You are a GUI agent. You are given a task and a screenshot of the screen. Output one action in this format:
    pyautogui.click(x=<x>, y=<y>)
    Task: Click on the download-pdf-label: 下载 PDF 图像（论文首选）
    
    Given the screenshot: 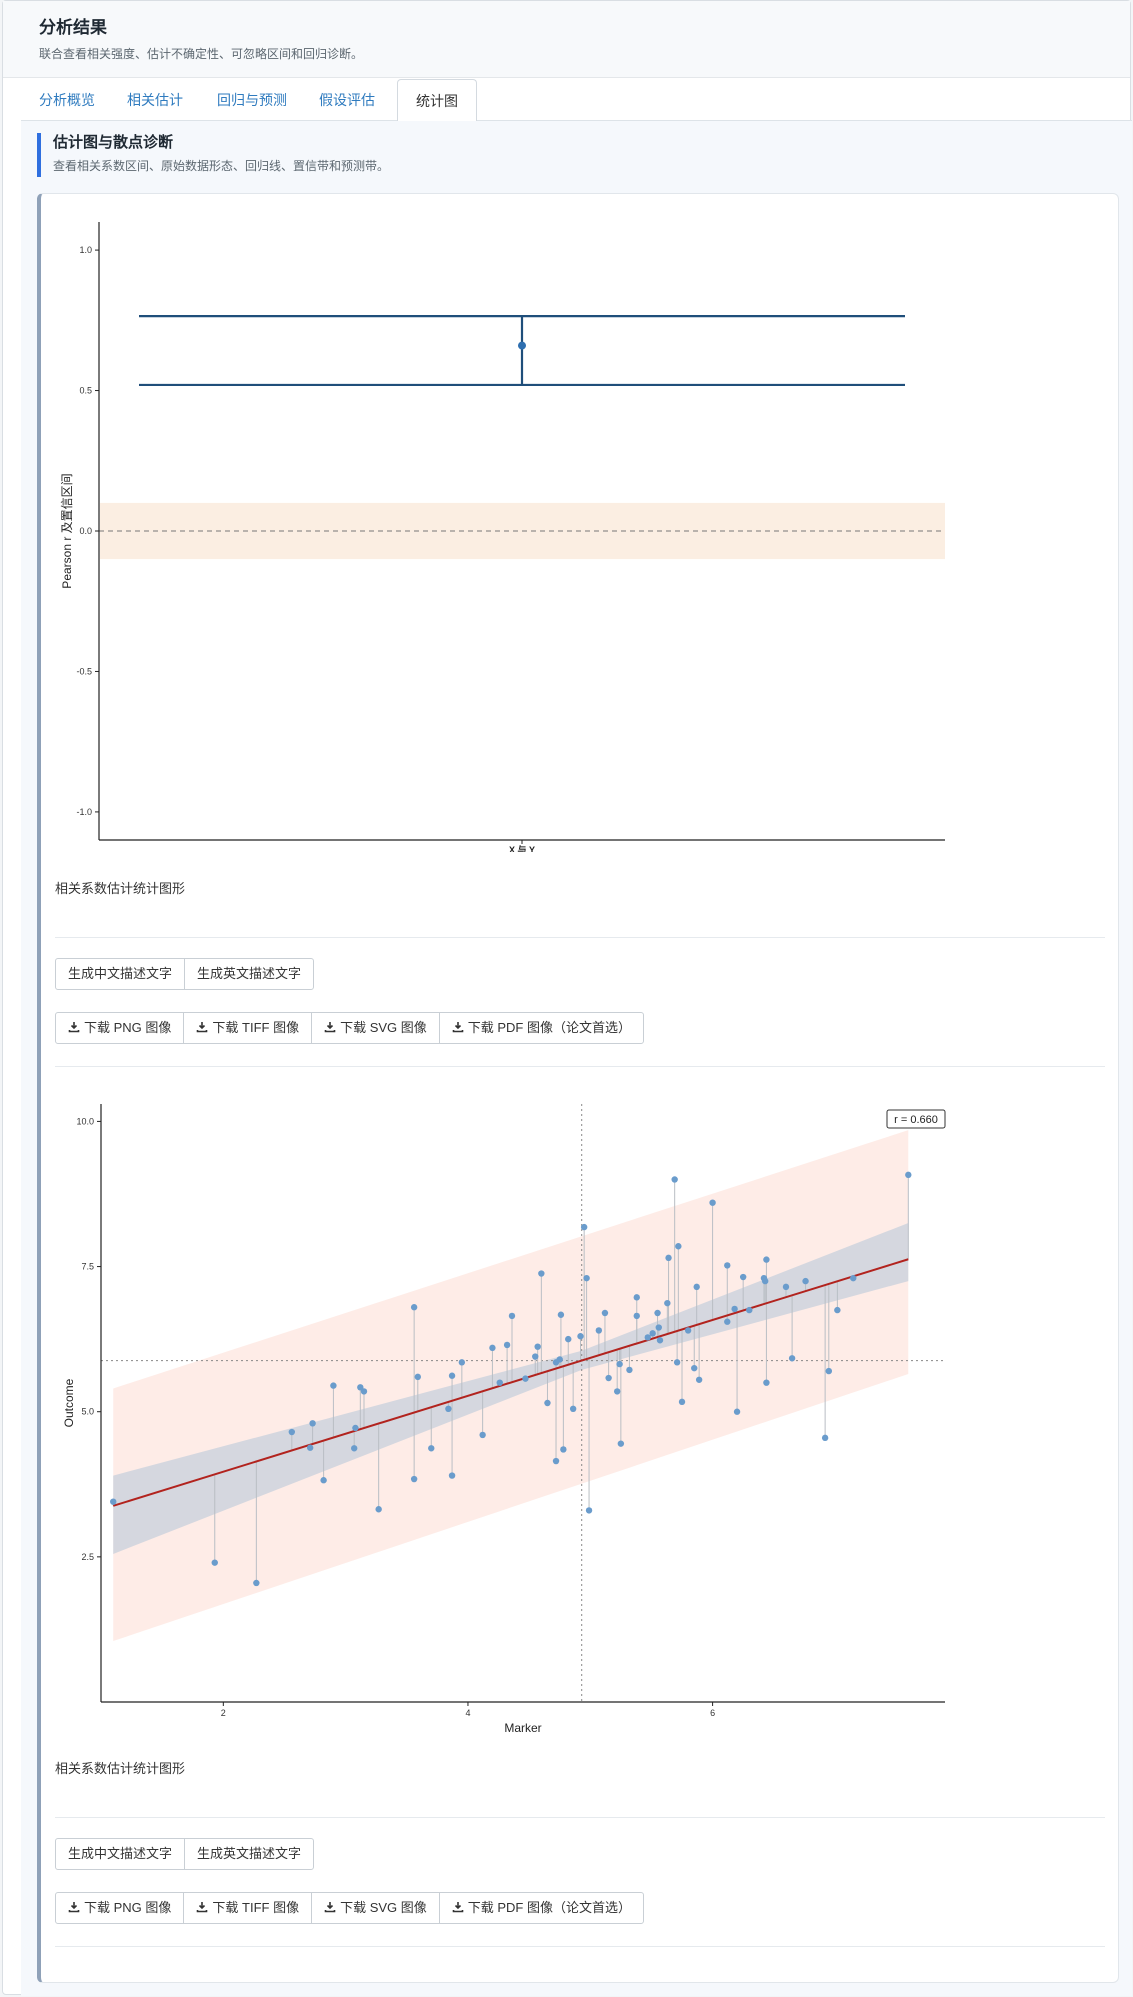 What is the action you would take?
    pyautogui.click(x=549, y=1027)
    